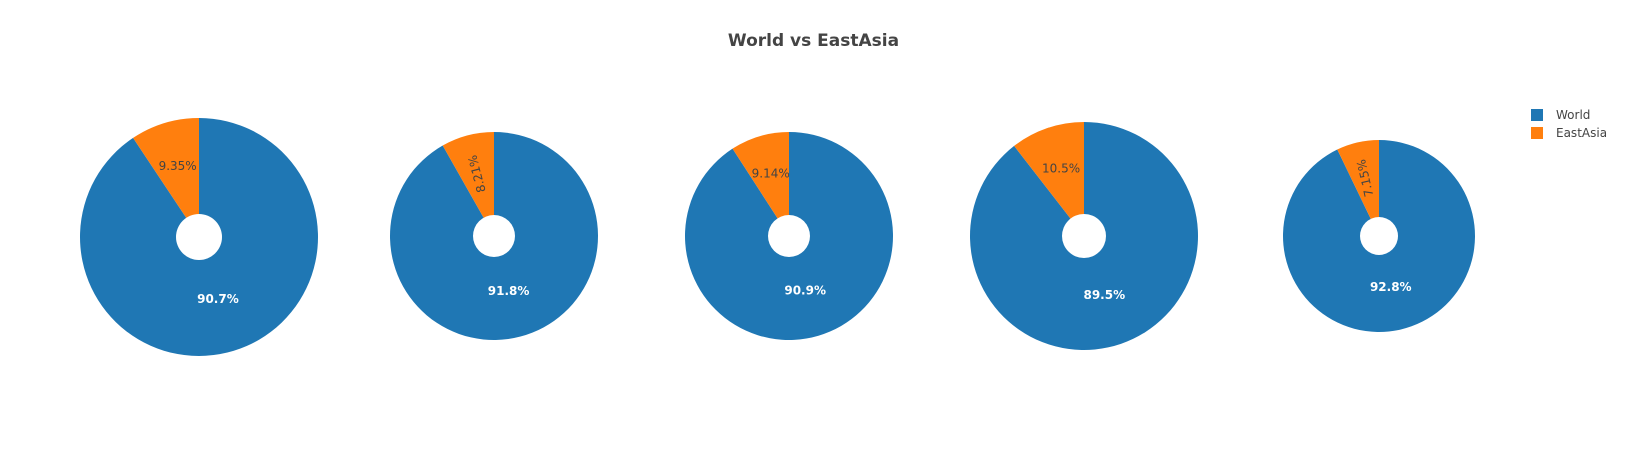 The image size is (1627, 450). I want to click on pie-2-slice-eastasia, so click(468, 184).